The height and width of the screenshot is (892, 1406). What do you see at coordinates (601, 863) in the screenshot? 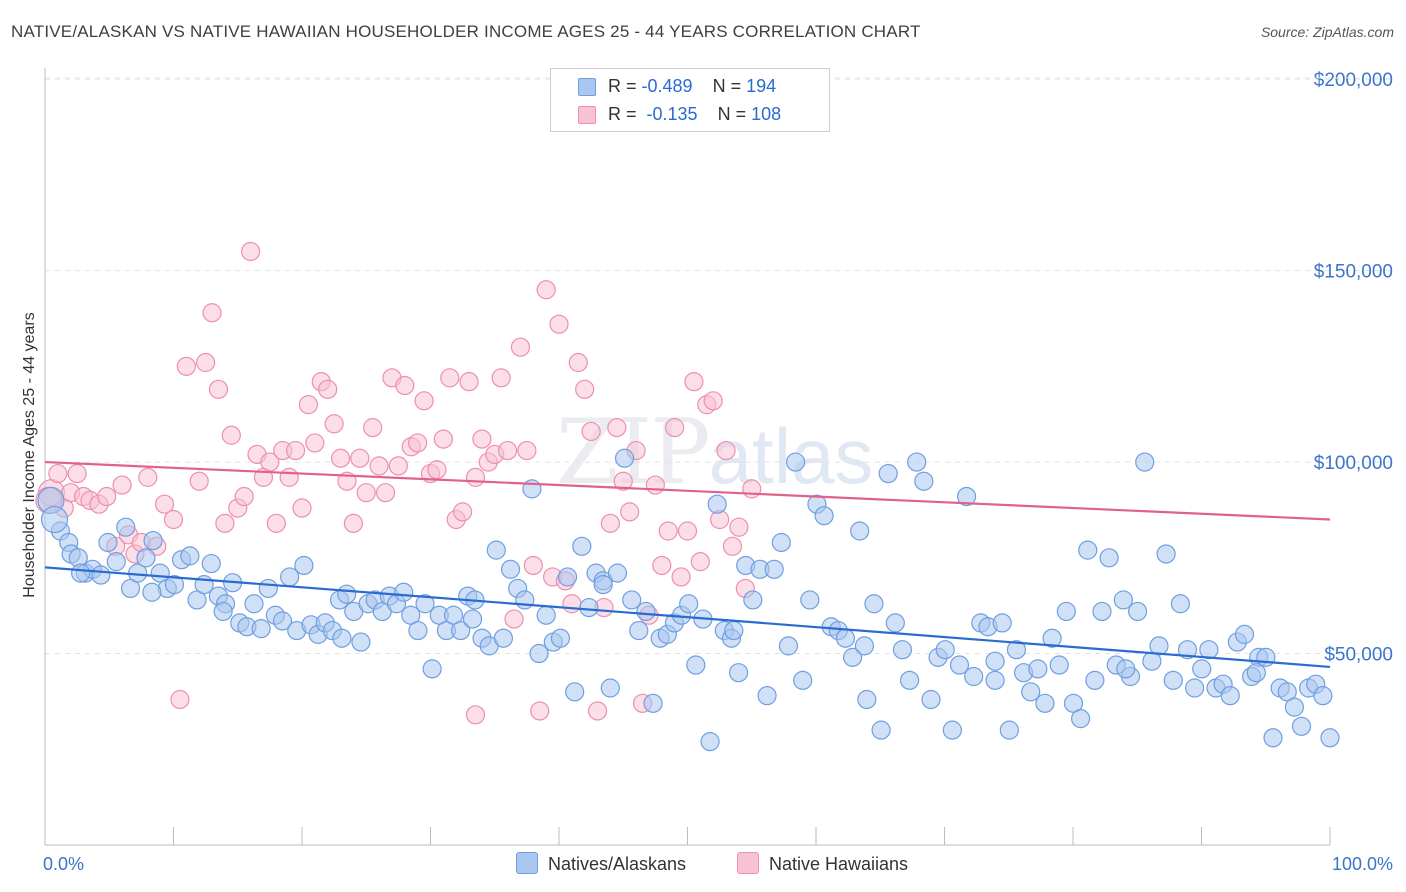
I see `bottom-legend-natives: Natives/Alaskans` at bounding box center [601, 863].